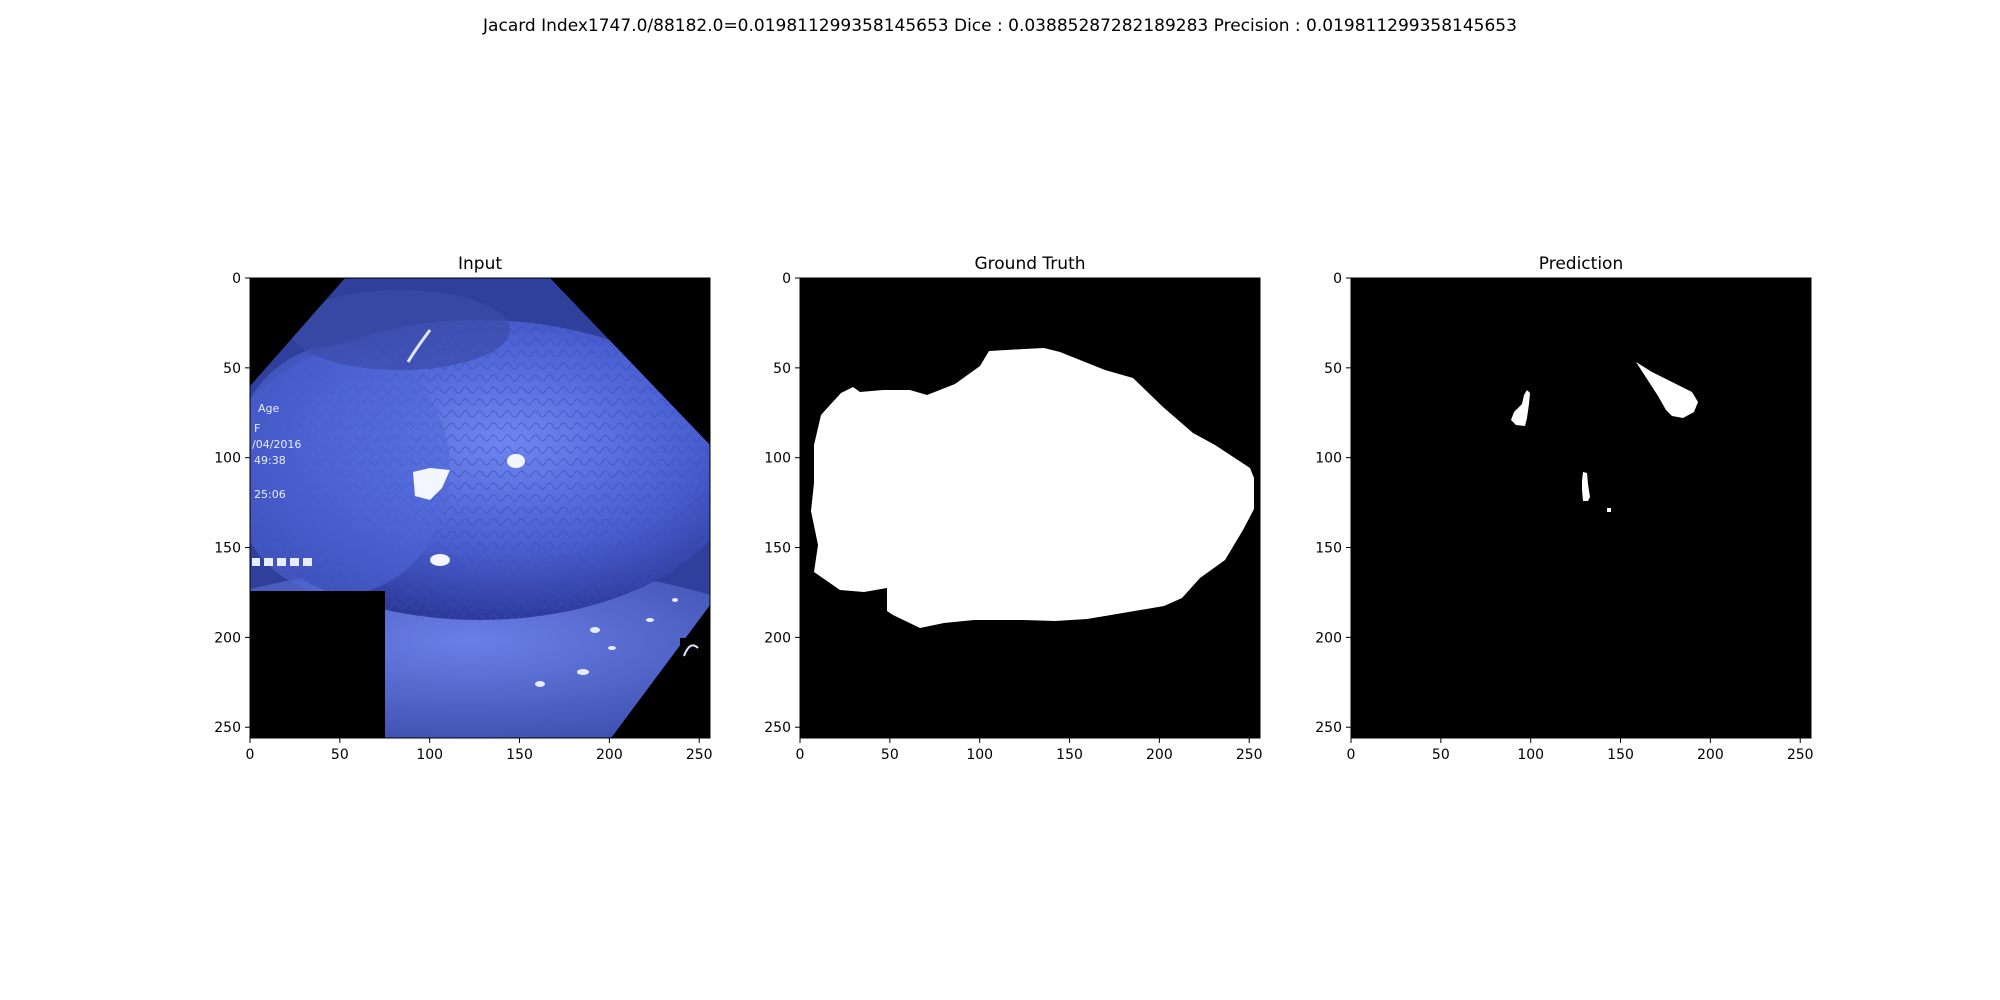  I want to click on input-y-tick-label: 50, so click(232, 369).